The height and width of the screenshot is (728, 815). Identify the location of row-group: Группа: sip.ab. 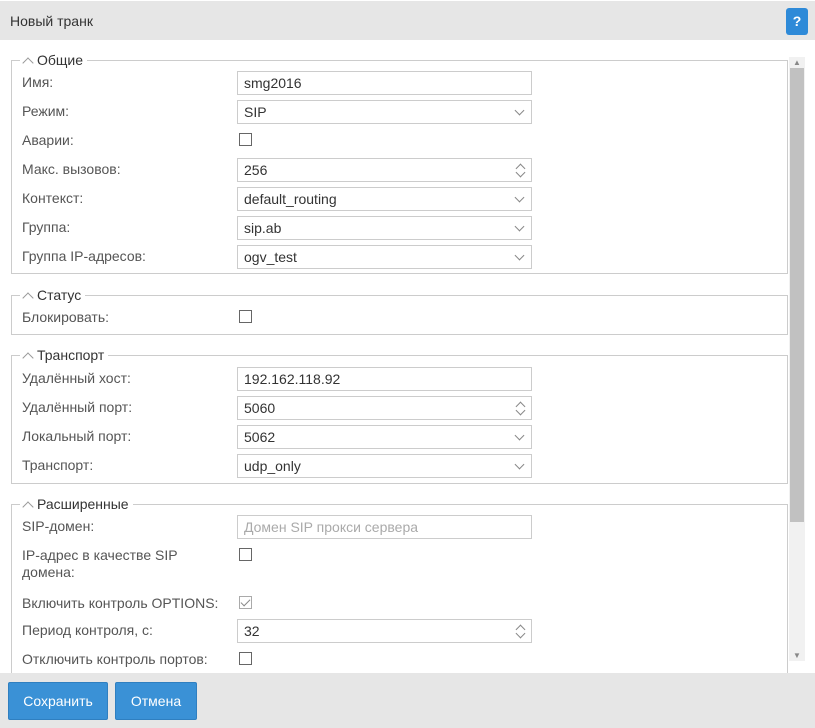
(402, 228).